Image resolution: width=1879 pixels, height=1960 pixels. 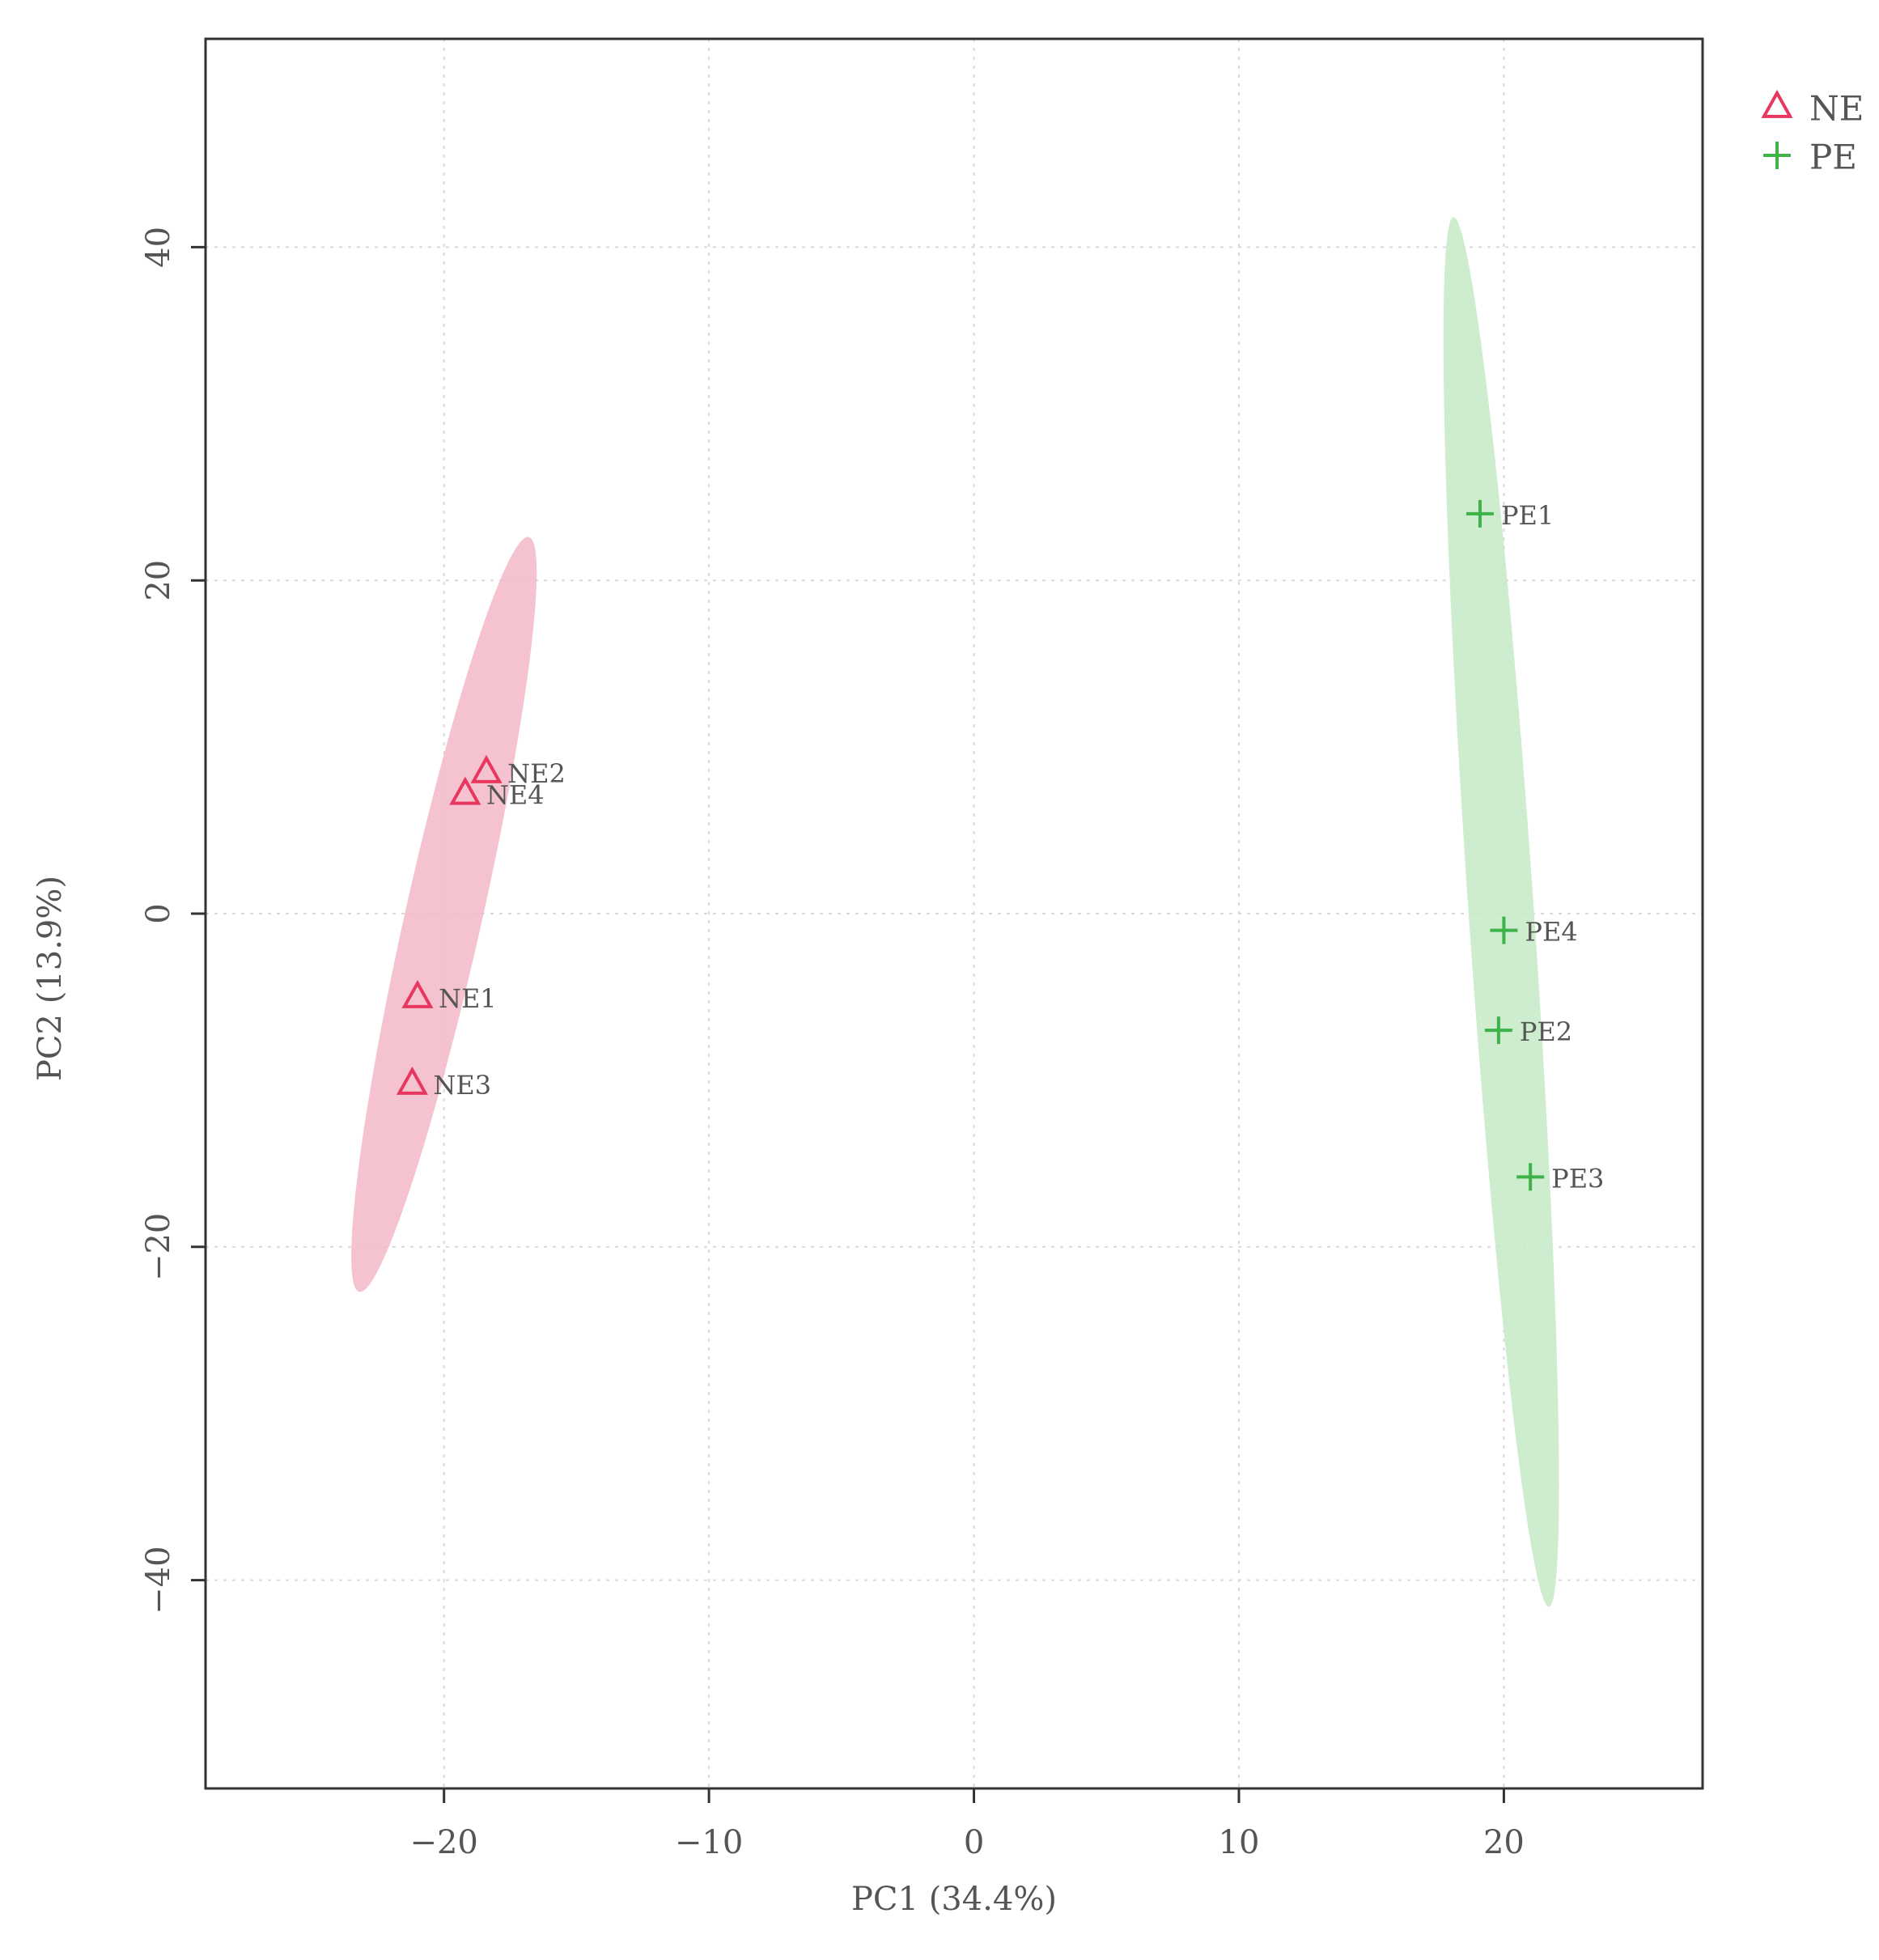 I want to click on point-label-ne1: NE1, so click(x=468, y=998).